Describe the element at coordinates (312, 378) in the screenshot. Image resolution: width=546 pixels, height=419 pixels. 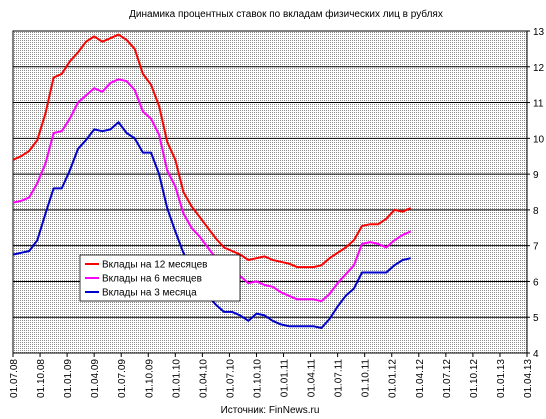
I see `x-tick-label: 01.04.11` at that location.